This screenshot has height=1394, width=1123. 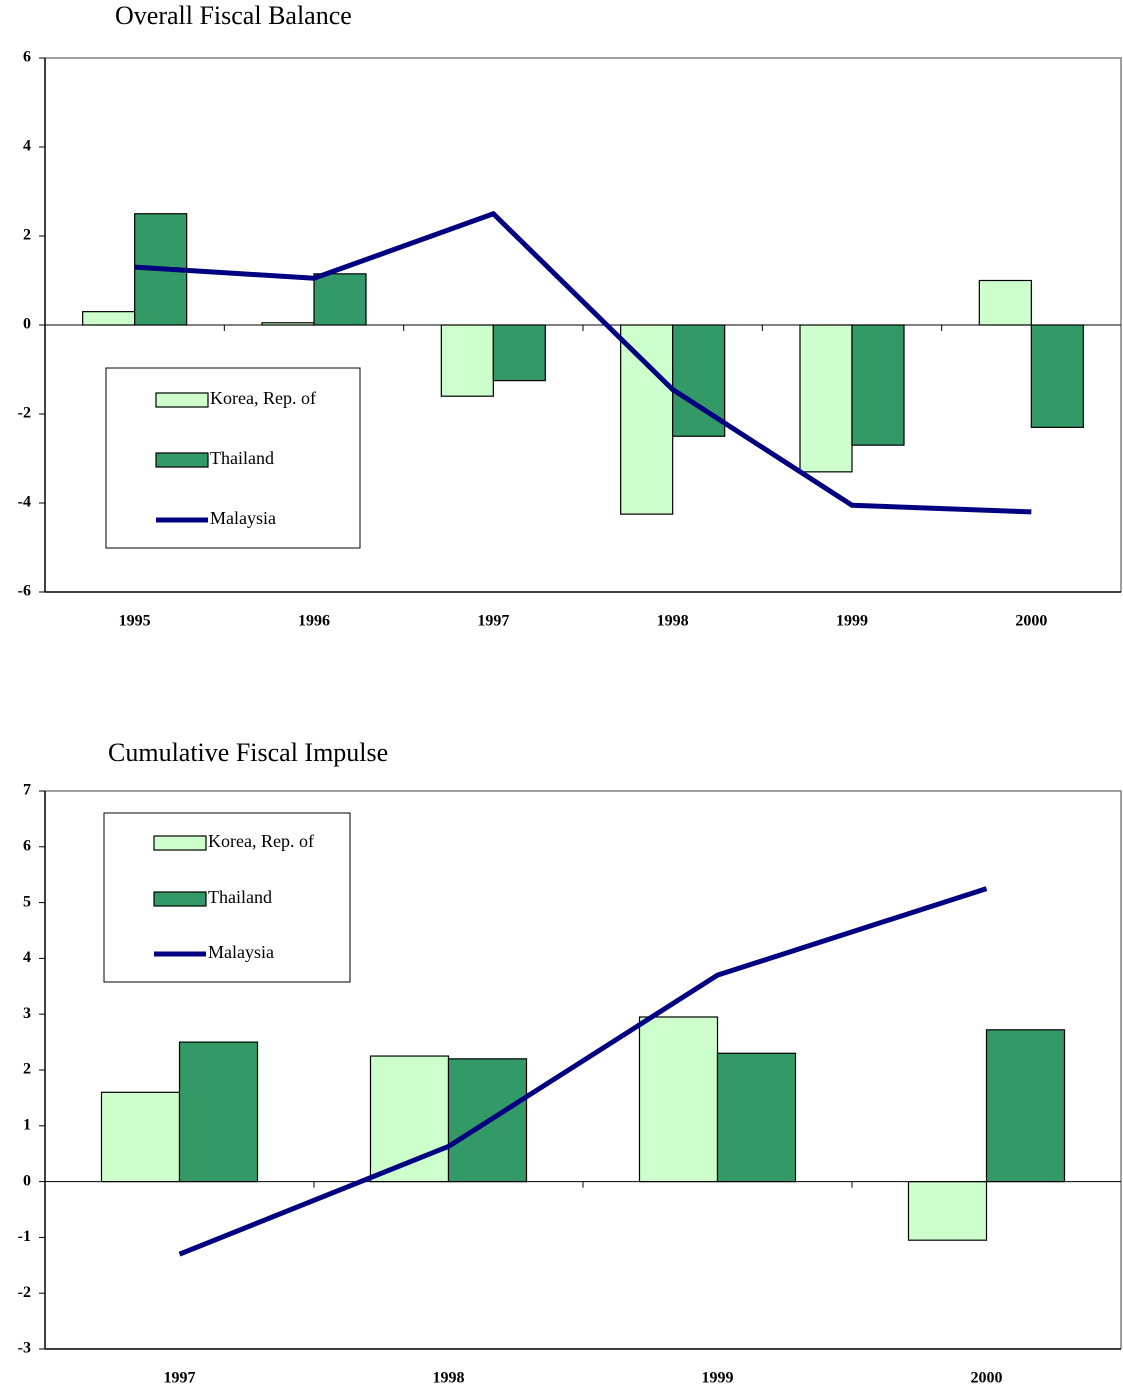 I want to click on y-tick-label: 3, so click(x=27, y=1013).